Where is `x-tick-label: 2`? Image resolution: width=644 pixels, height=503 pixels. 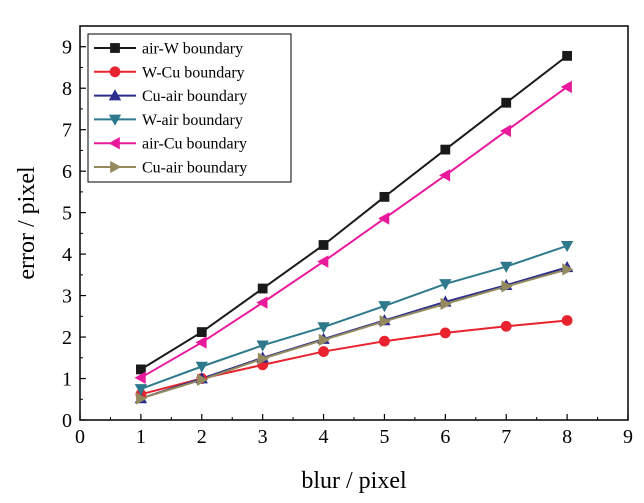
x-tick-label: 2 is located at coordinates (202, 437).